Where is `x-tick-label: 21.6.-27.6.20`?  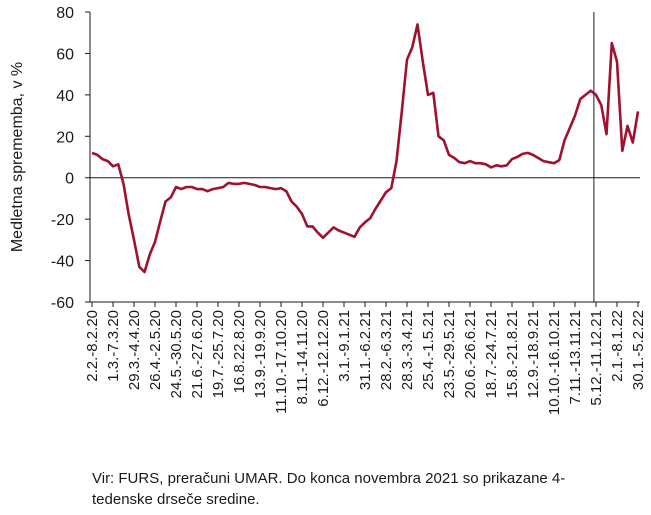 x-tick-label: 21.6.-27.6.20 is located at coordinates (197, 354).